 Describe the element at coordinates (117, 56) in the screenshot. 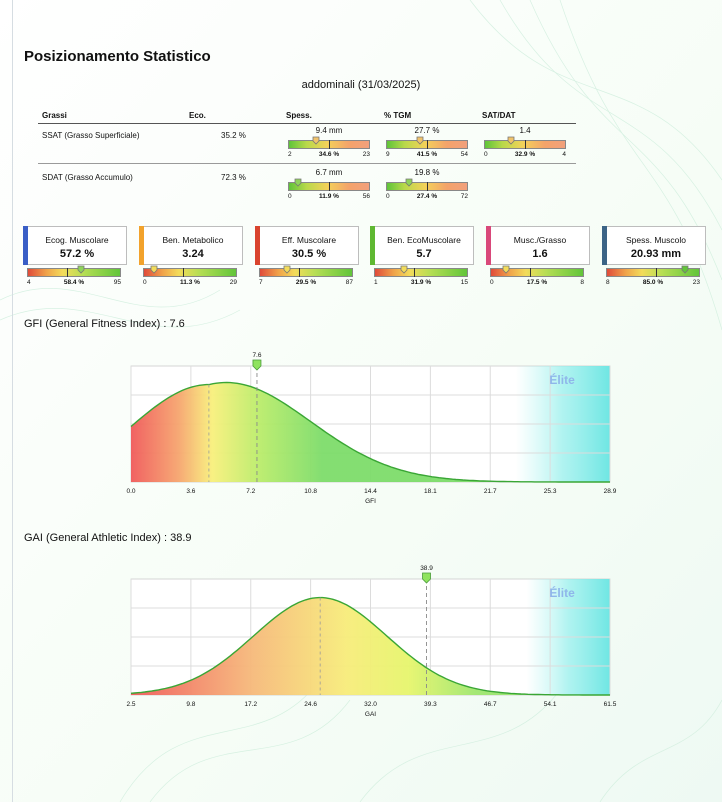

I see `page-title: Posizionamento Statistico` at that location.